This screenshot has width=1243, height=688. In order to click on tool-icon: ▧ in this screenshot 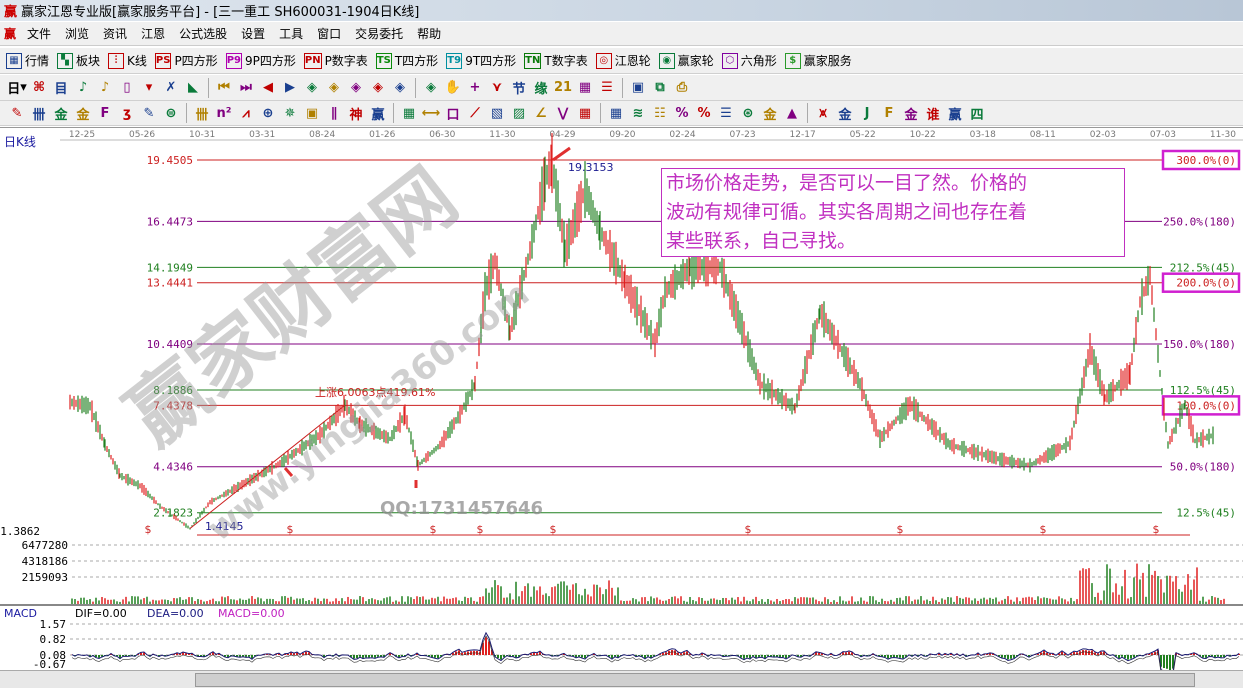, I will do `click(497, 113)`.